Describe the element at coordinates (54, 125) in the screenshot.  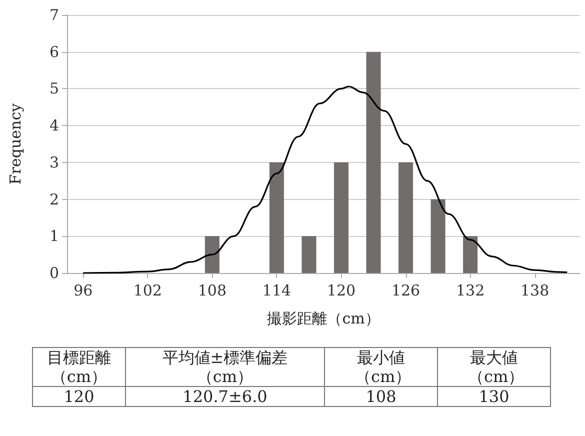
I see `y-tick-label: 4` at that location.